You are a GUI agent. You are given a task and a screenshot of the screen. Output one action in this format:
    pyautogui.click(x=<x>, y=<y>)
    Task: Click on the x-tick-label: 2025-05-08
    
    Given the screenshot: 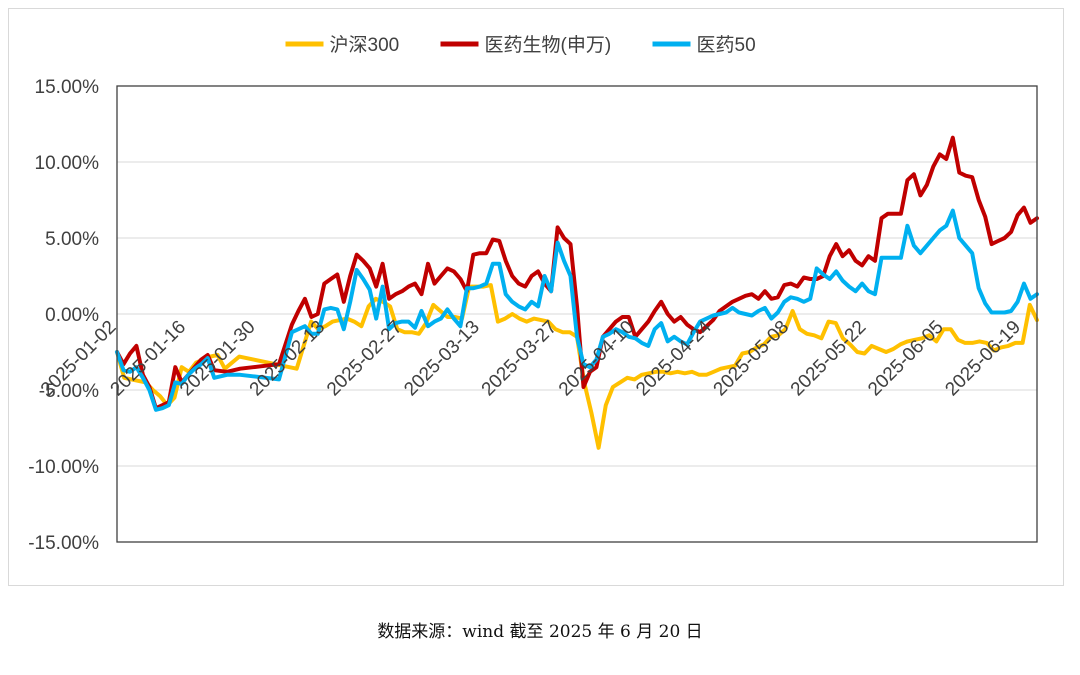 What is the action you would take?
    pyautogui.click(x=752, y=359)
    